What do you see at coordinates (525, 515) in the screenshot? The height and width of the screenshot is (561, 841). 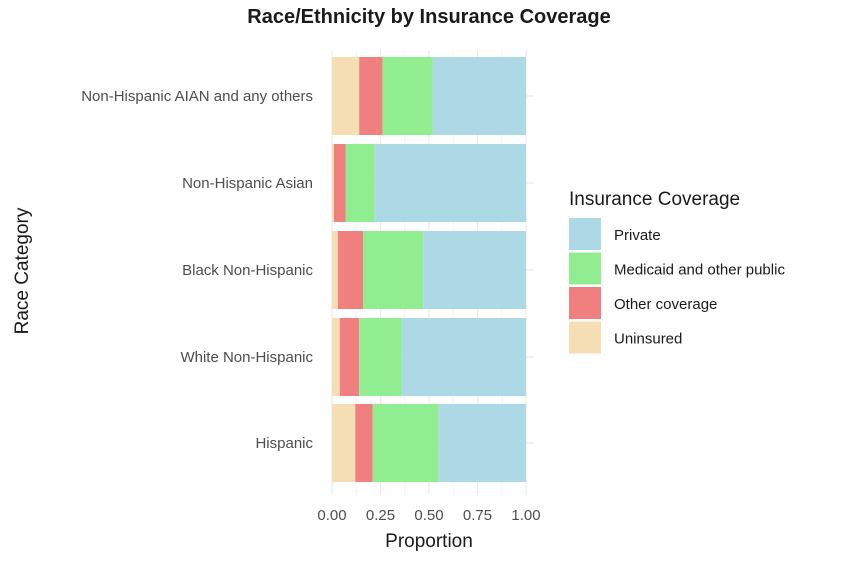 I see `x-tick-label: 1.00` at bounding box center [525, 515].